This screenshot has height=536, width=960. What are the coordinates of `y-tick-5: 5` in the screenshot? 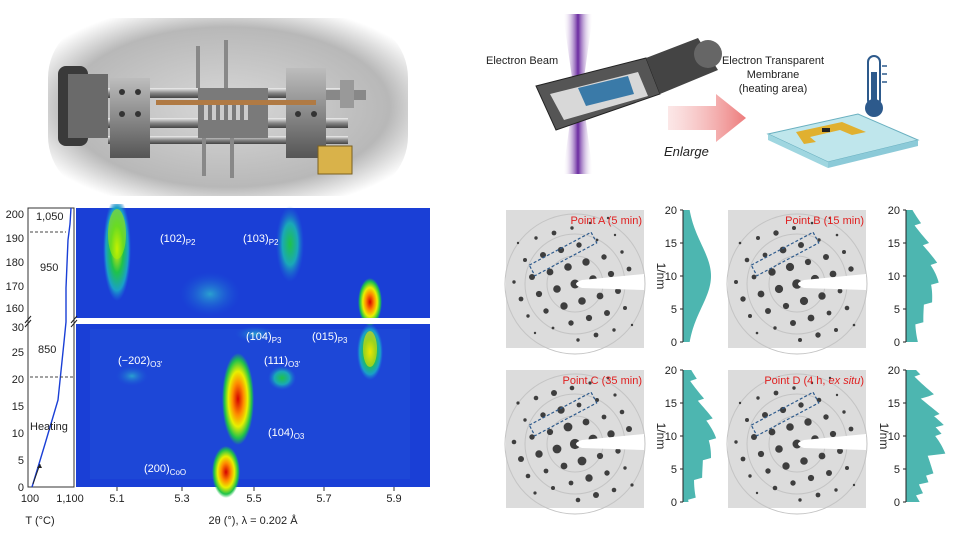 It's located at (21, 461).